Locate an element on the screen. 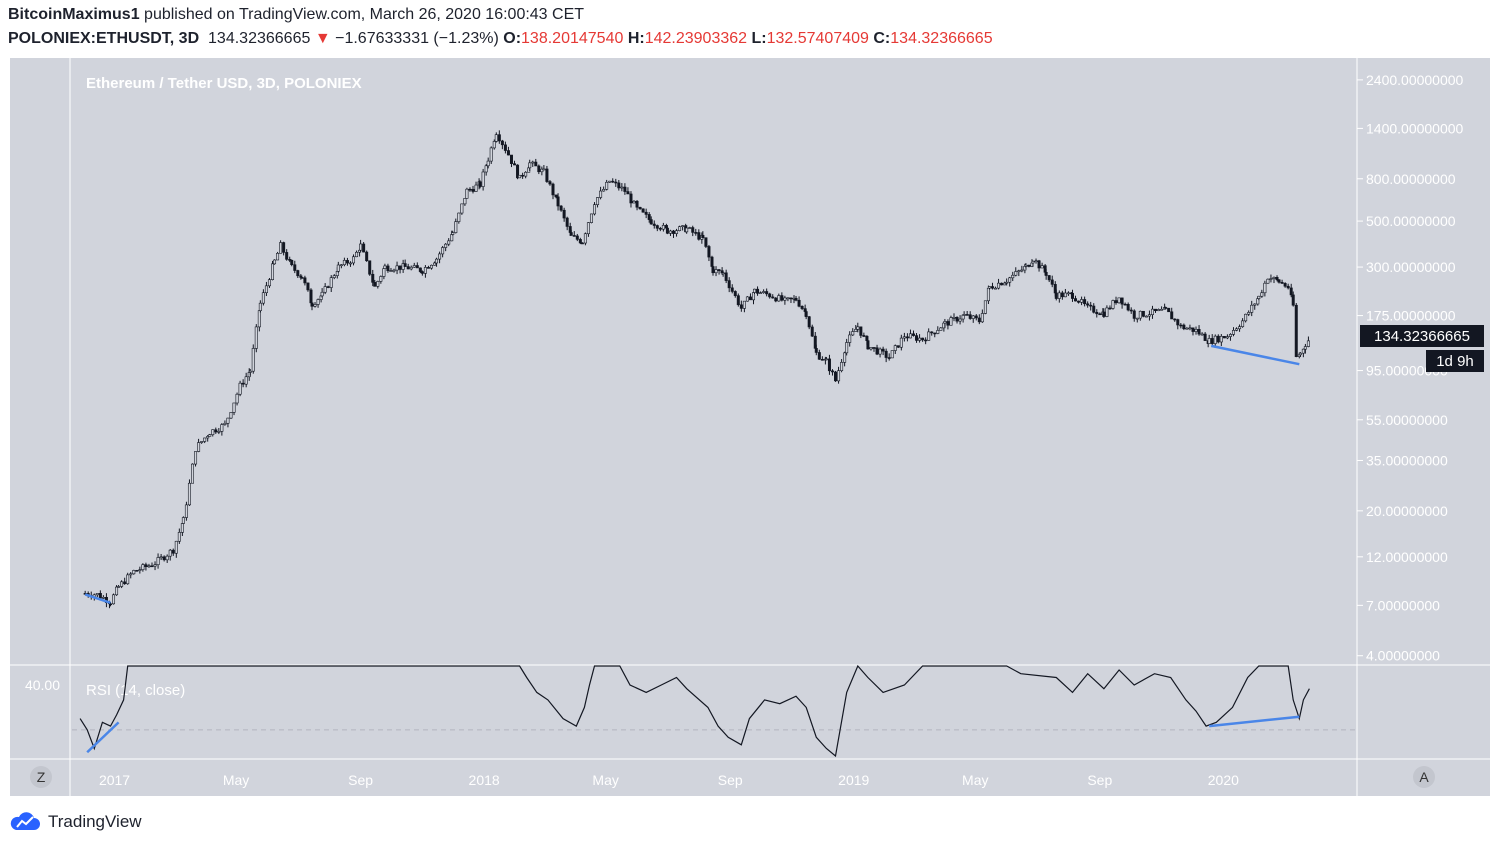 The width and height of the screenshot is (1500, 847). a-button-bg is located at coordinates (1424, 777).